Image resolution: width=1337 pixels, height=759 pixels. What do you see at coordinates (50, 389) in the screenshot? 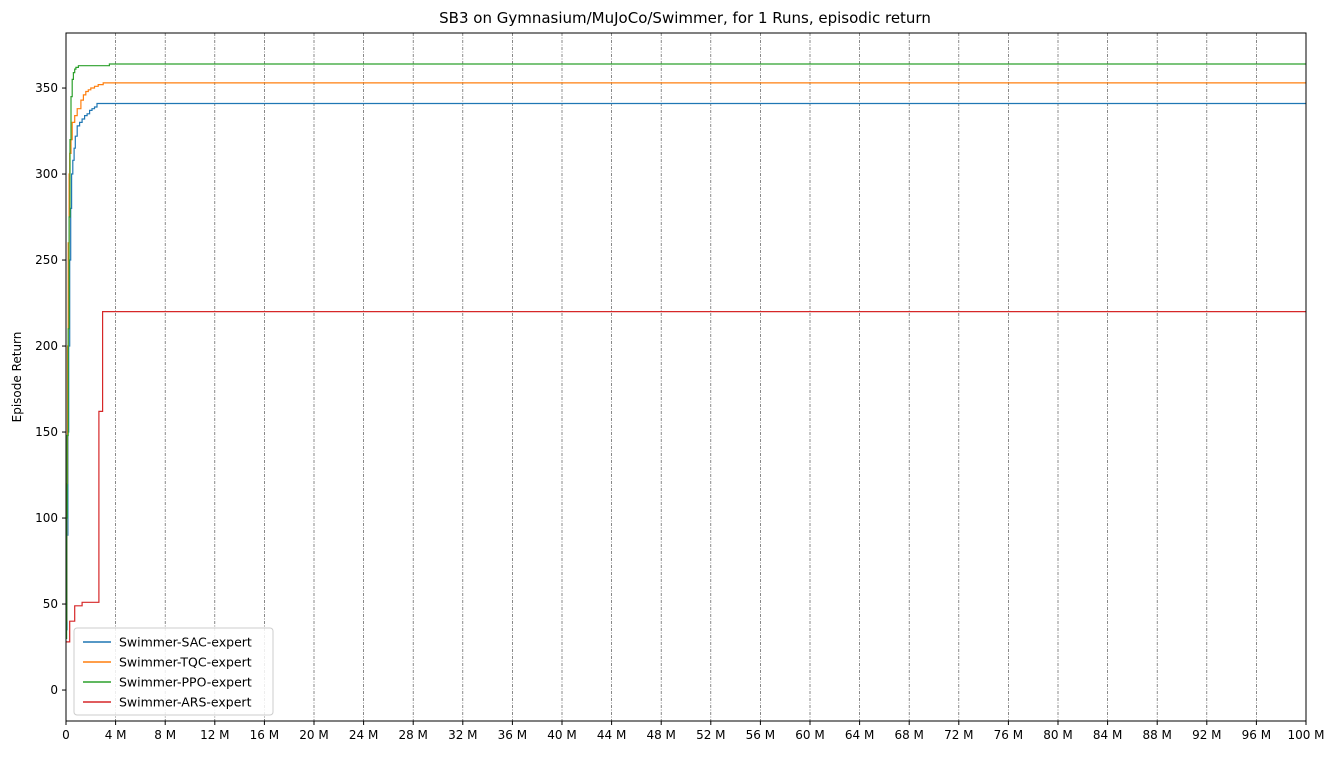
I see `y-axis: 0 50 100 150 200 250 300 350` at bounding box center [50, 389].